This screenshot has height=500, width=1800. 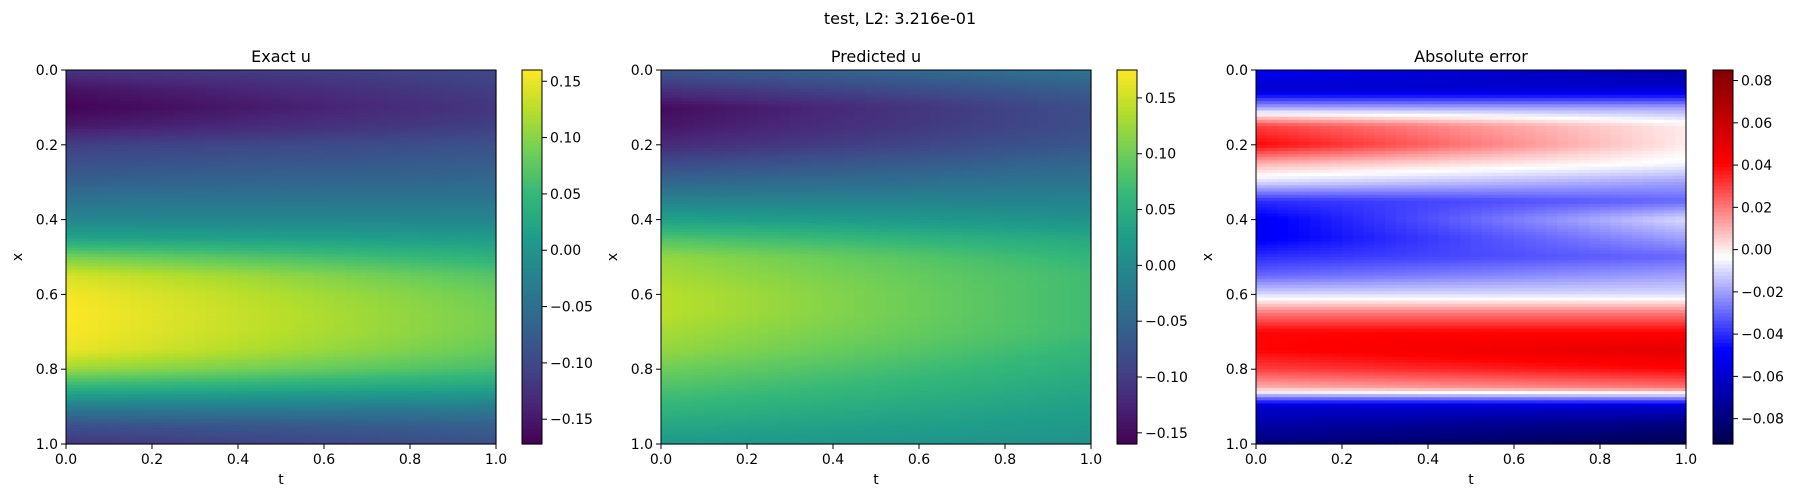 I want to click on x-tick-label: 0.0, so click(x=66, y=460).